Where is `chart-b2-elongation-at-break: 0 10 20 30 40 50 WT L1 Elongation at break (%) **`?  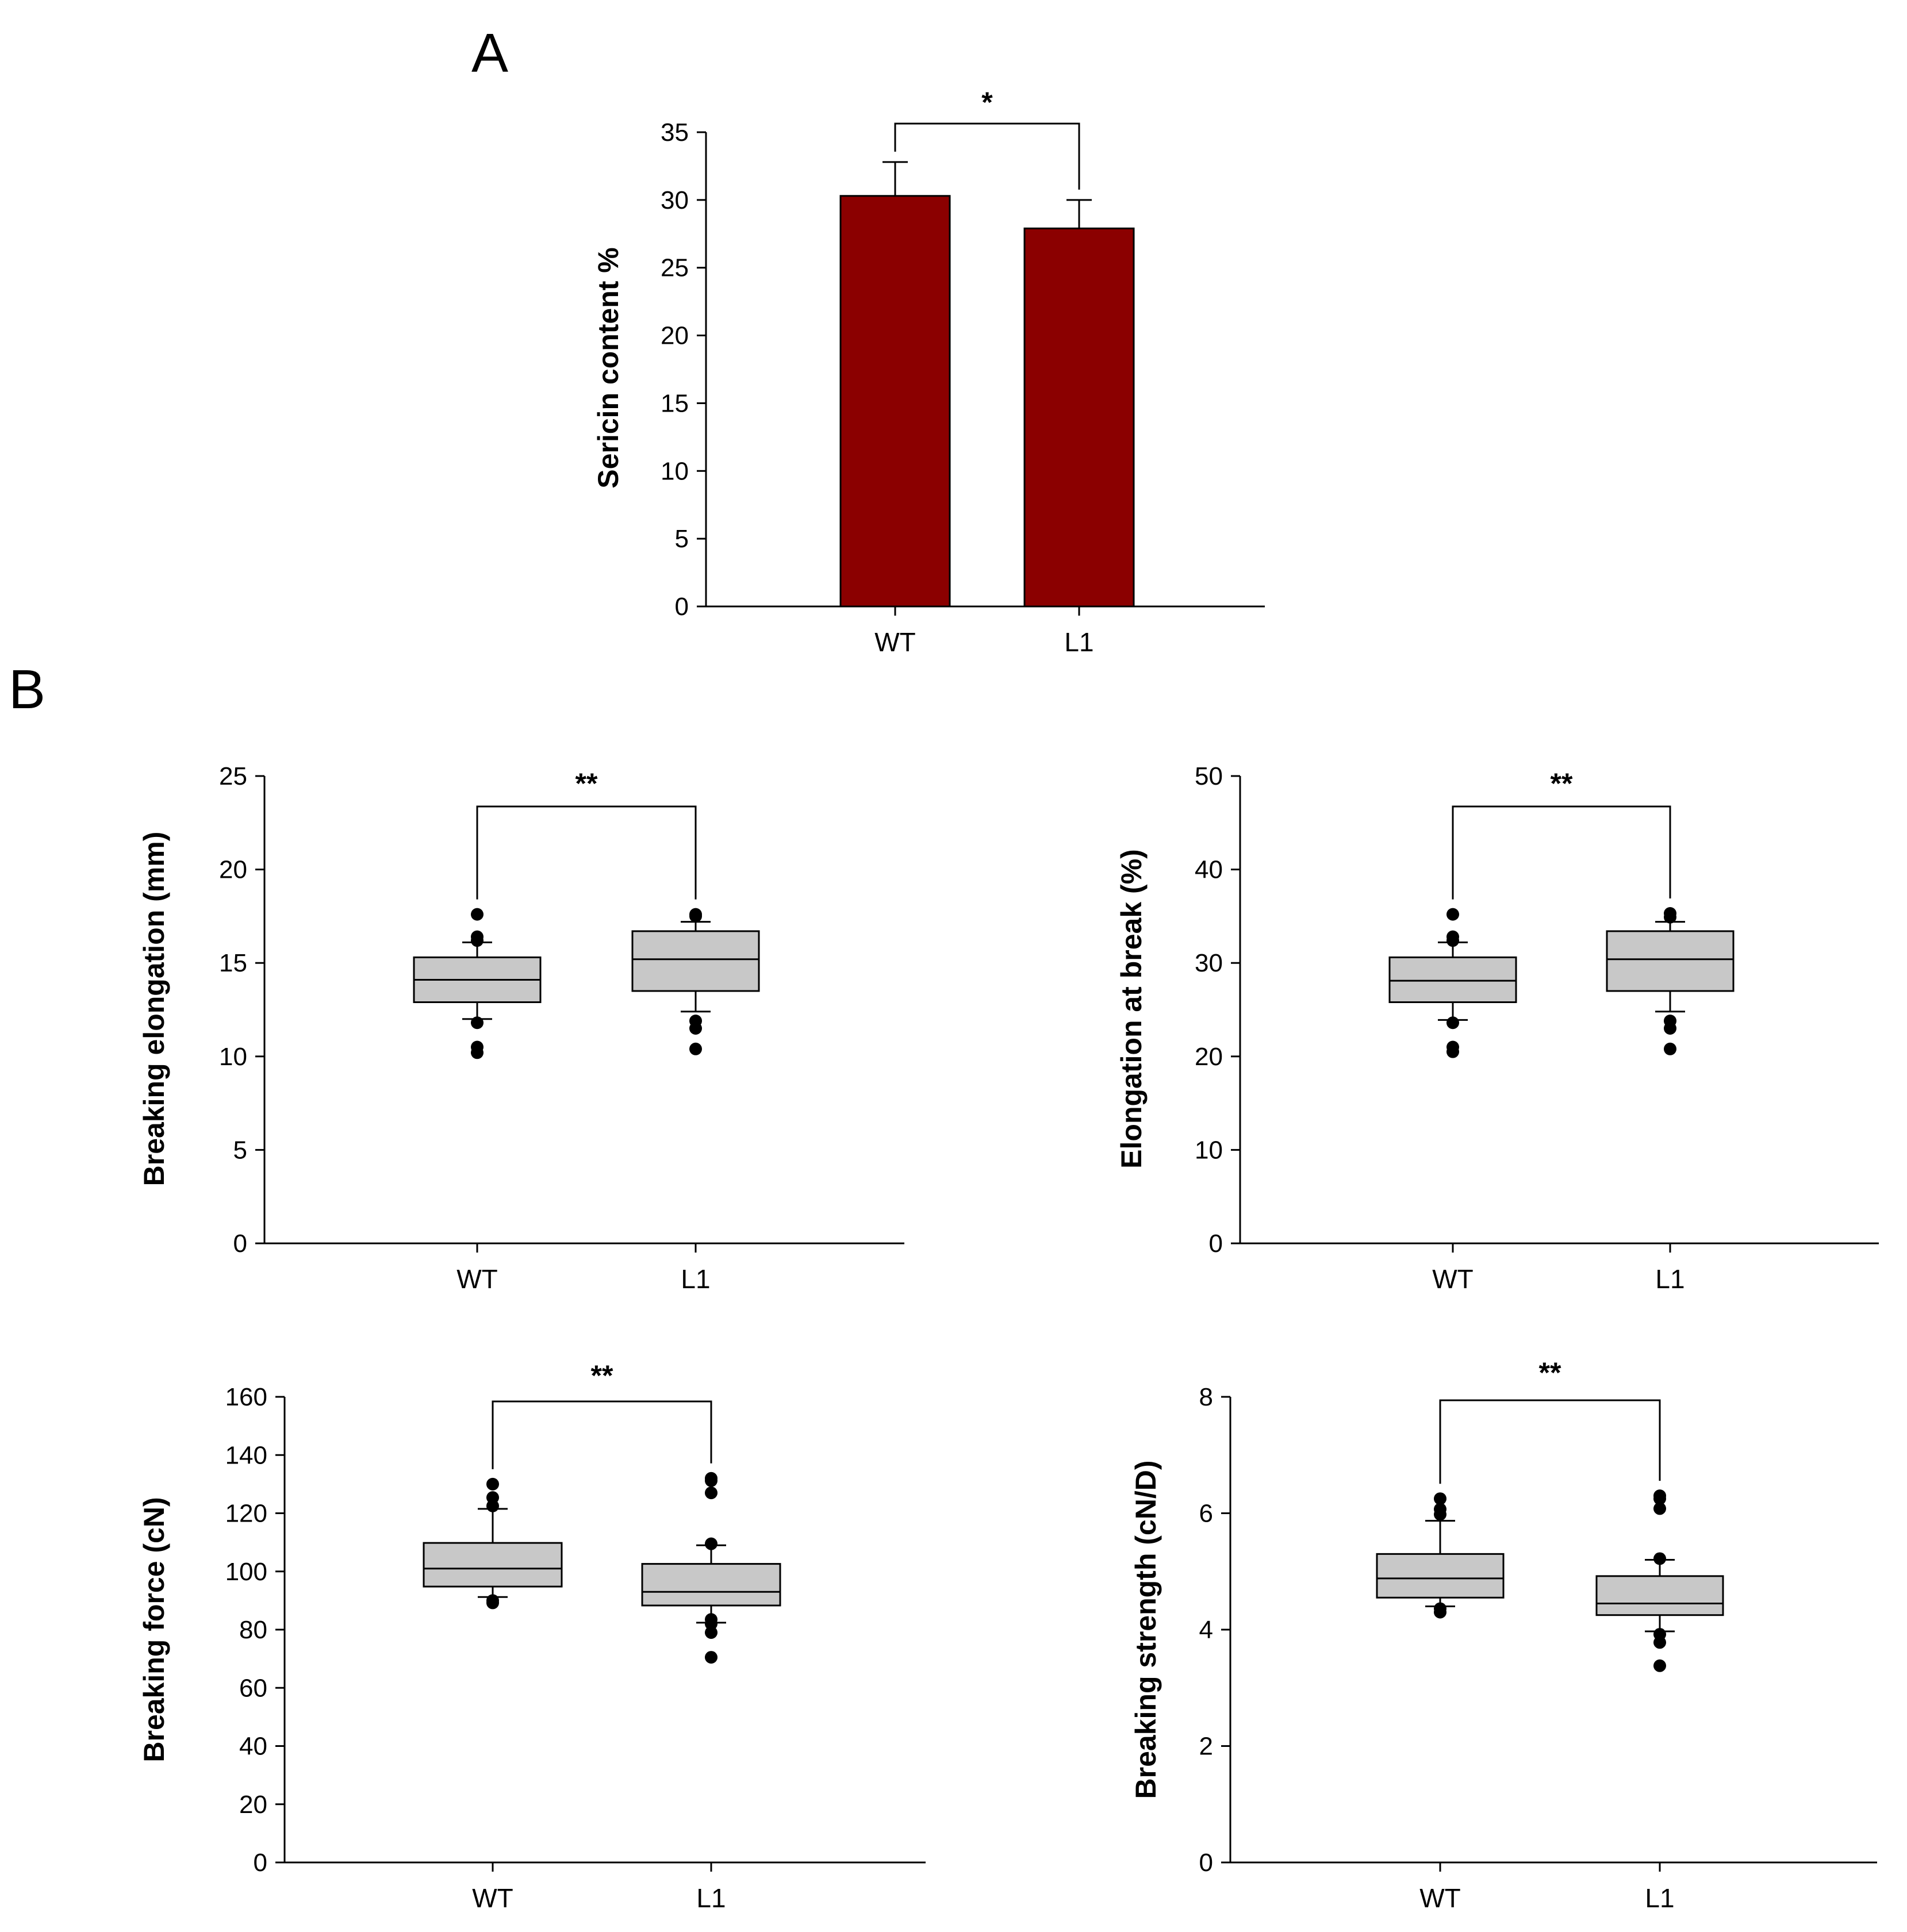 chart-b2-elongation-at-break: 0 10 20 30 40 50 WT L1 Elongation at break (%) ** is located at coordinates (1497, 1028).